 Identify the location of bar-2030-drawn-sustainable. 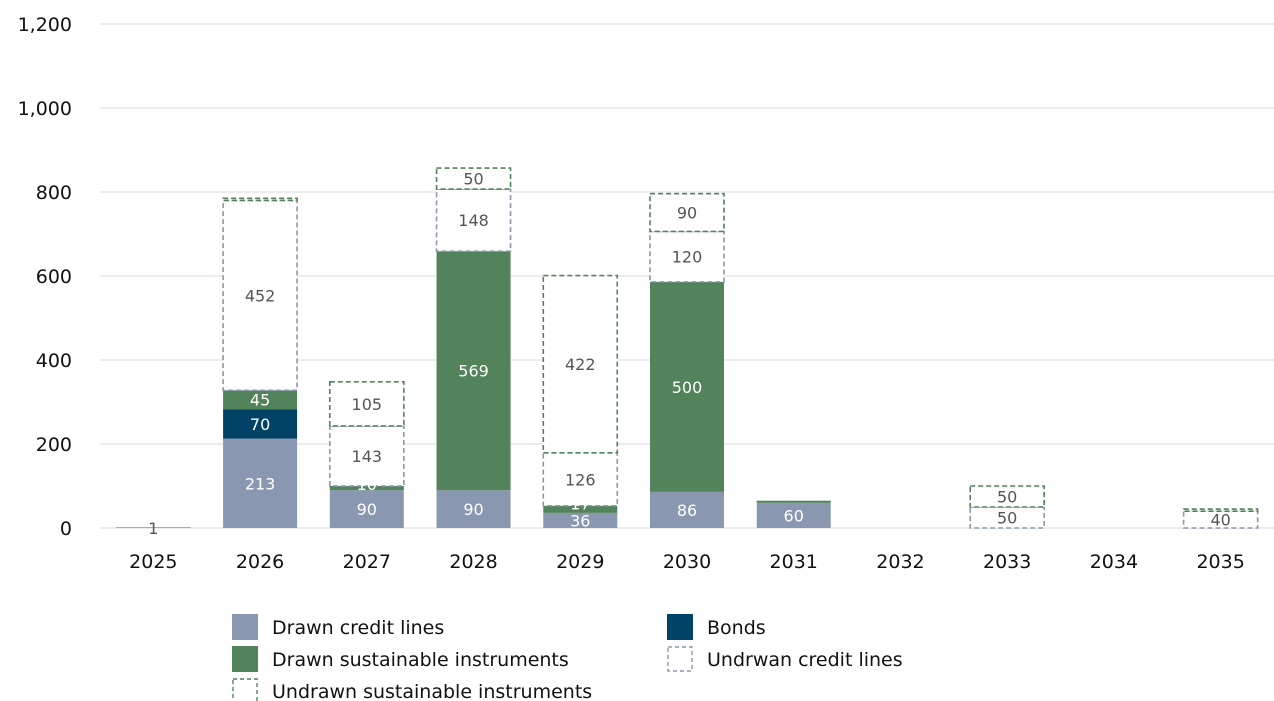
(687, 386).